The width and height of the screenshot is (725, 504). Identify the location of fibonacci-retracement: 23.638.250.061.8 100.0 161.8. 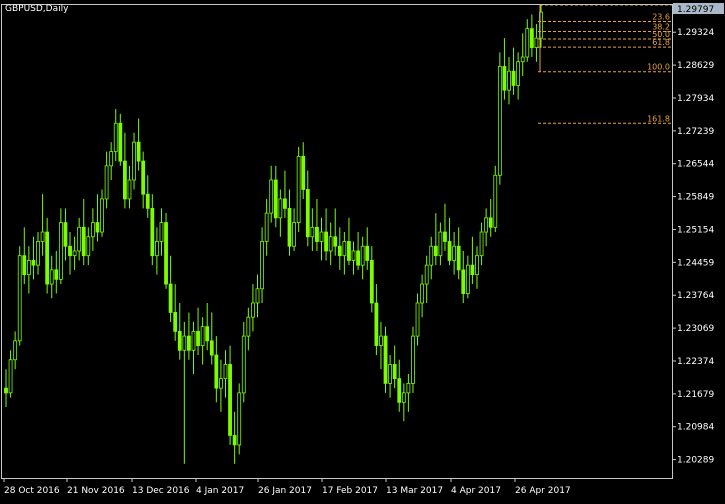
(605, 64).